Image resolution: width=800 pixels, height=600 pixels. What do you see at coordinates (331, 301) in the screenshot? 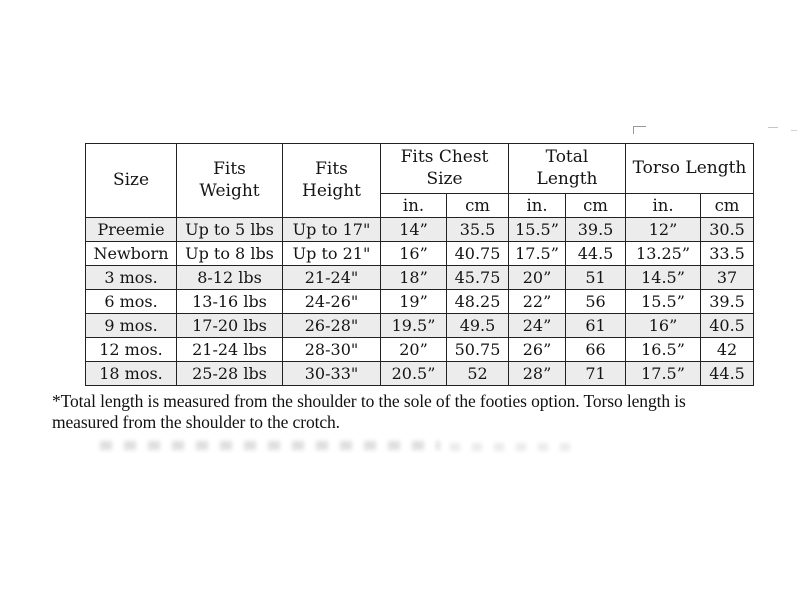
I see `cell-fits-height: 24-26"` at bounding box center [331, 301].